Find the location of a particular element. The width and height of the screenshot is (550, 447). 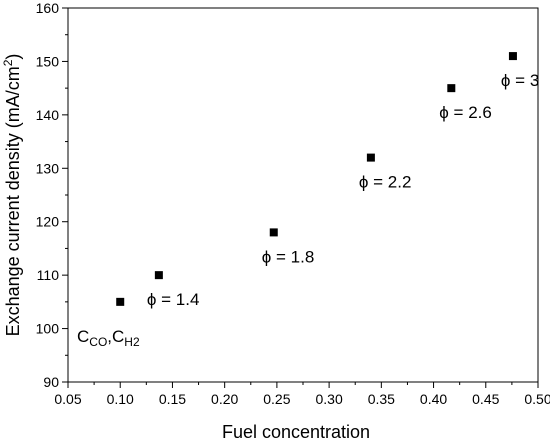

y-axis-title-sup: 2 is located at coordinates (8, 62).